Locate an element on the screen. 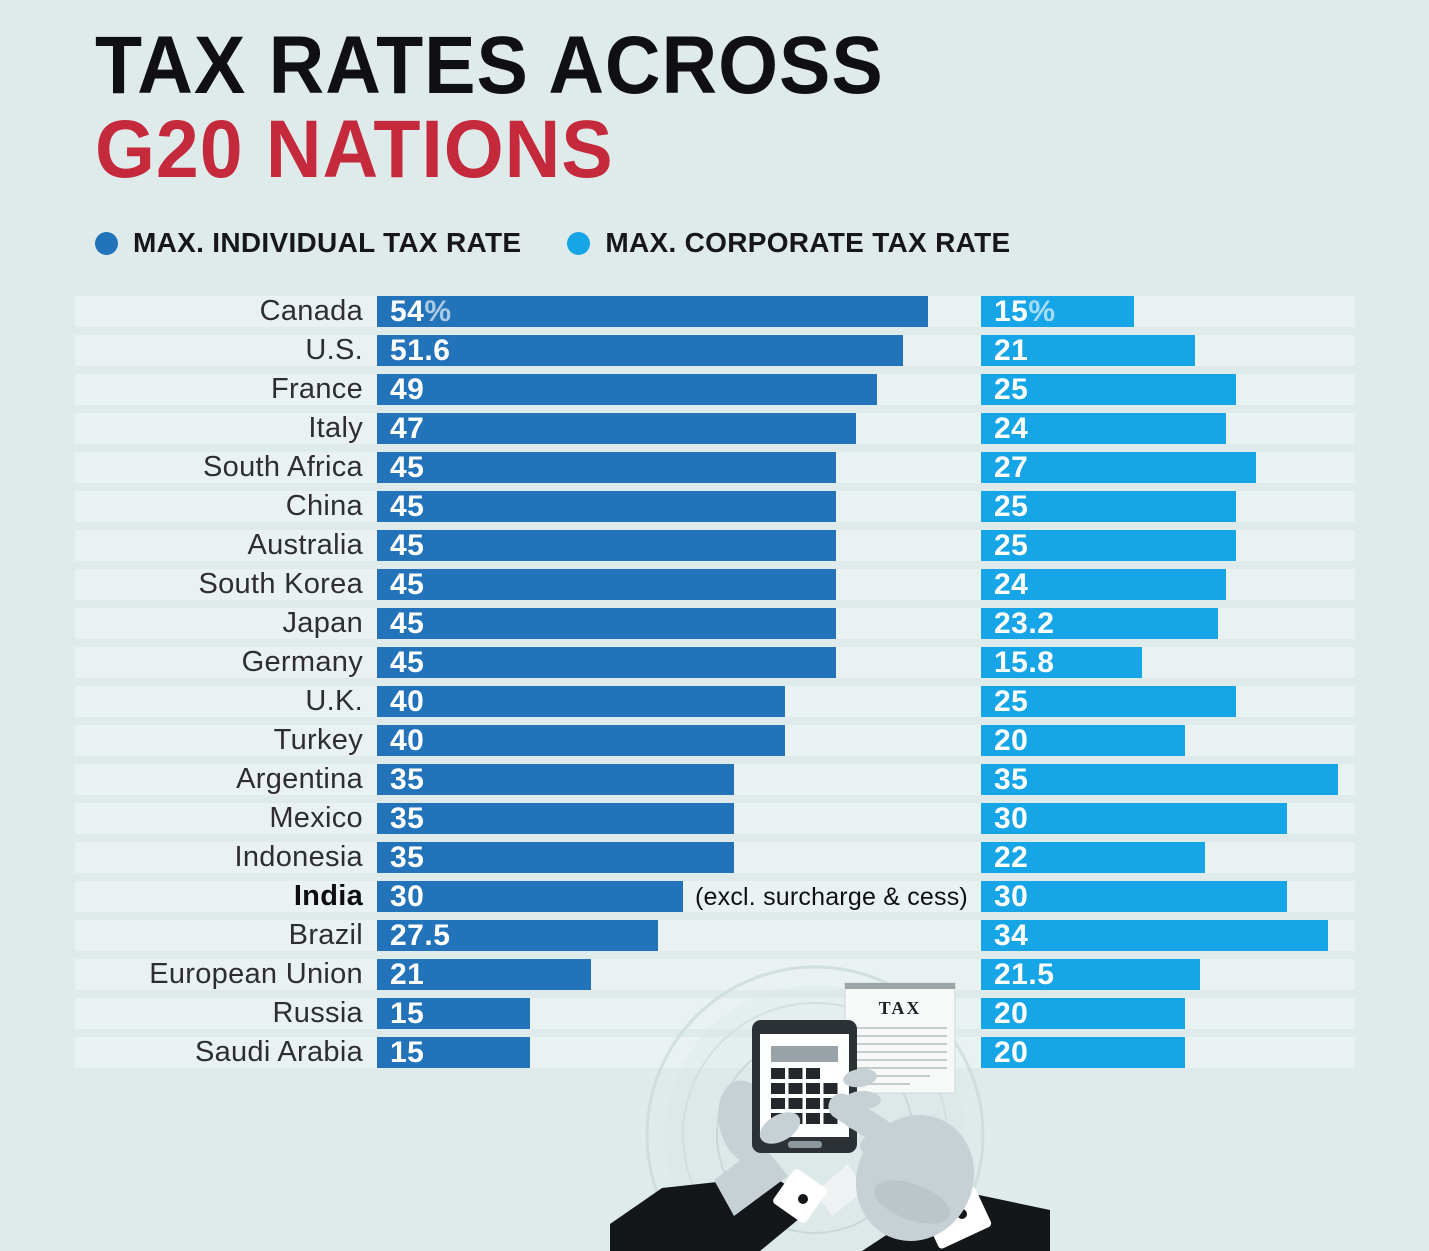 The width and height of the screenshot is (1429, 1251). legend-item-individual: MAX. INDIVIDUAL TAX RATE is located at coordinates (308, 243).